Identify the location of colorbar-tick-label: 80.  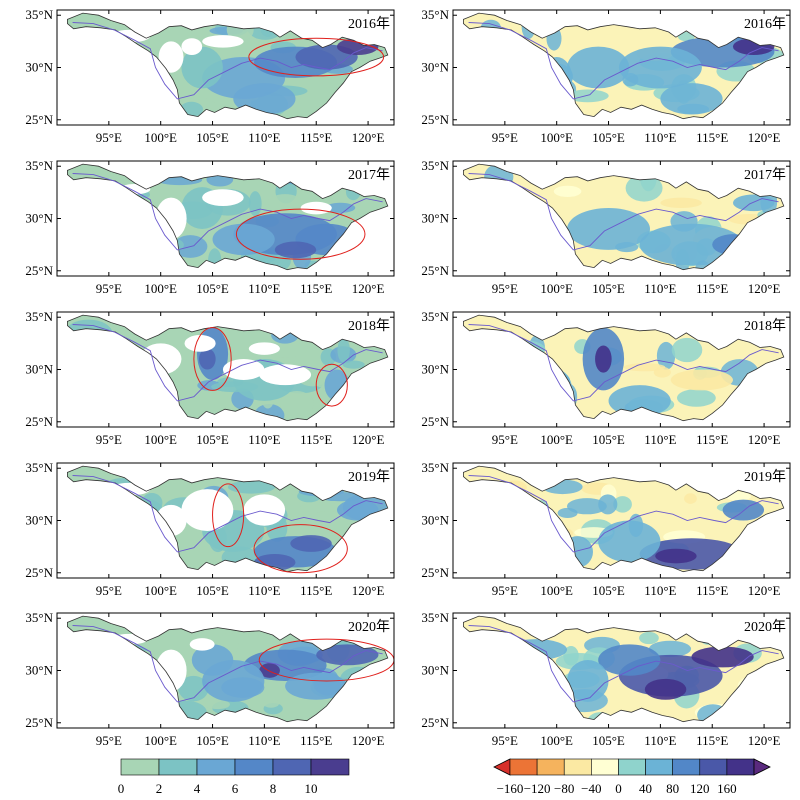
(672, 788).